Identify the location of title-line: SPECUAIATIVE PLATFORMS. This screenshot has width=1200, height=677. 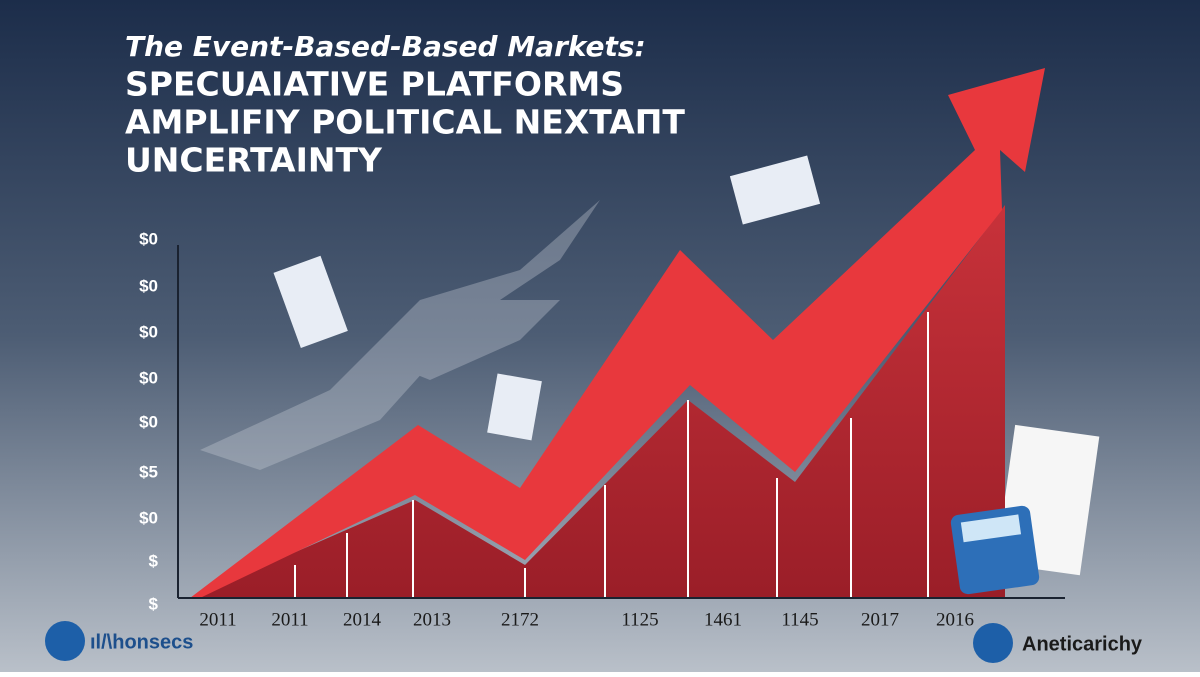
(374, 84).